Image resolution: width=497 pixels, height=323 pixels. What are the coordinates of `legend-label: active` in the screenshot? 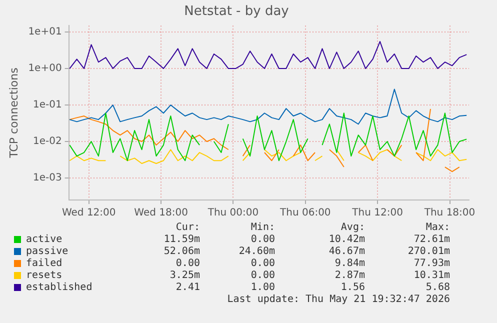 It's located at (44, 239).